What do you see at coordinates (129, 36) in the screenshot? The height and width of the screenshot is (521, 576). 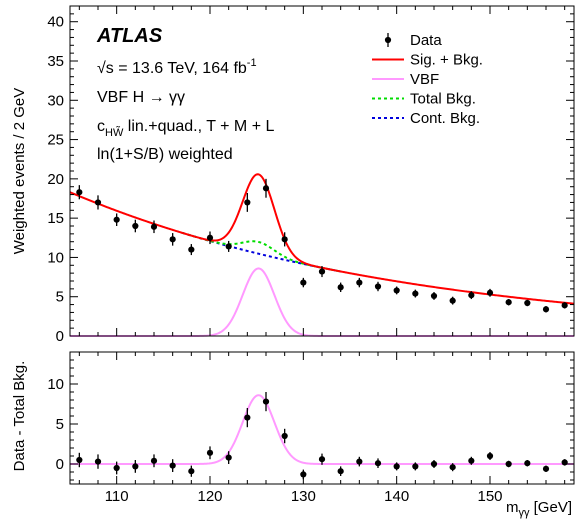 I see `atlas-label: ATLAS` at bounding box center [129, 36].